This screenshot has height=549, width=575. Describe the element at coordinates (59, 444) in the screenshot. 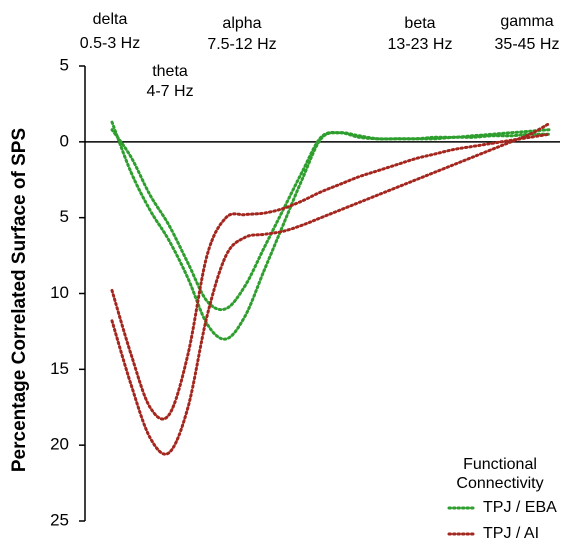

I see `y-tick-label: 20` at that location.